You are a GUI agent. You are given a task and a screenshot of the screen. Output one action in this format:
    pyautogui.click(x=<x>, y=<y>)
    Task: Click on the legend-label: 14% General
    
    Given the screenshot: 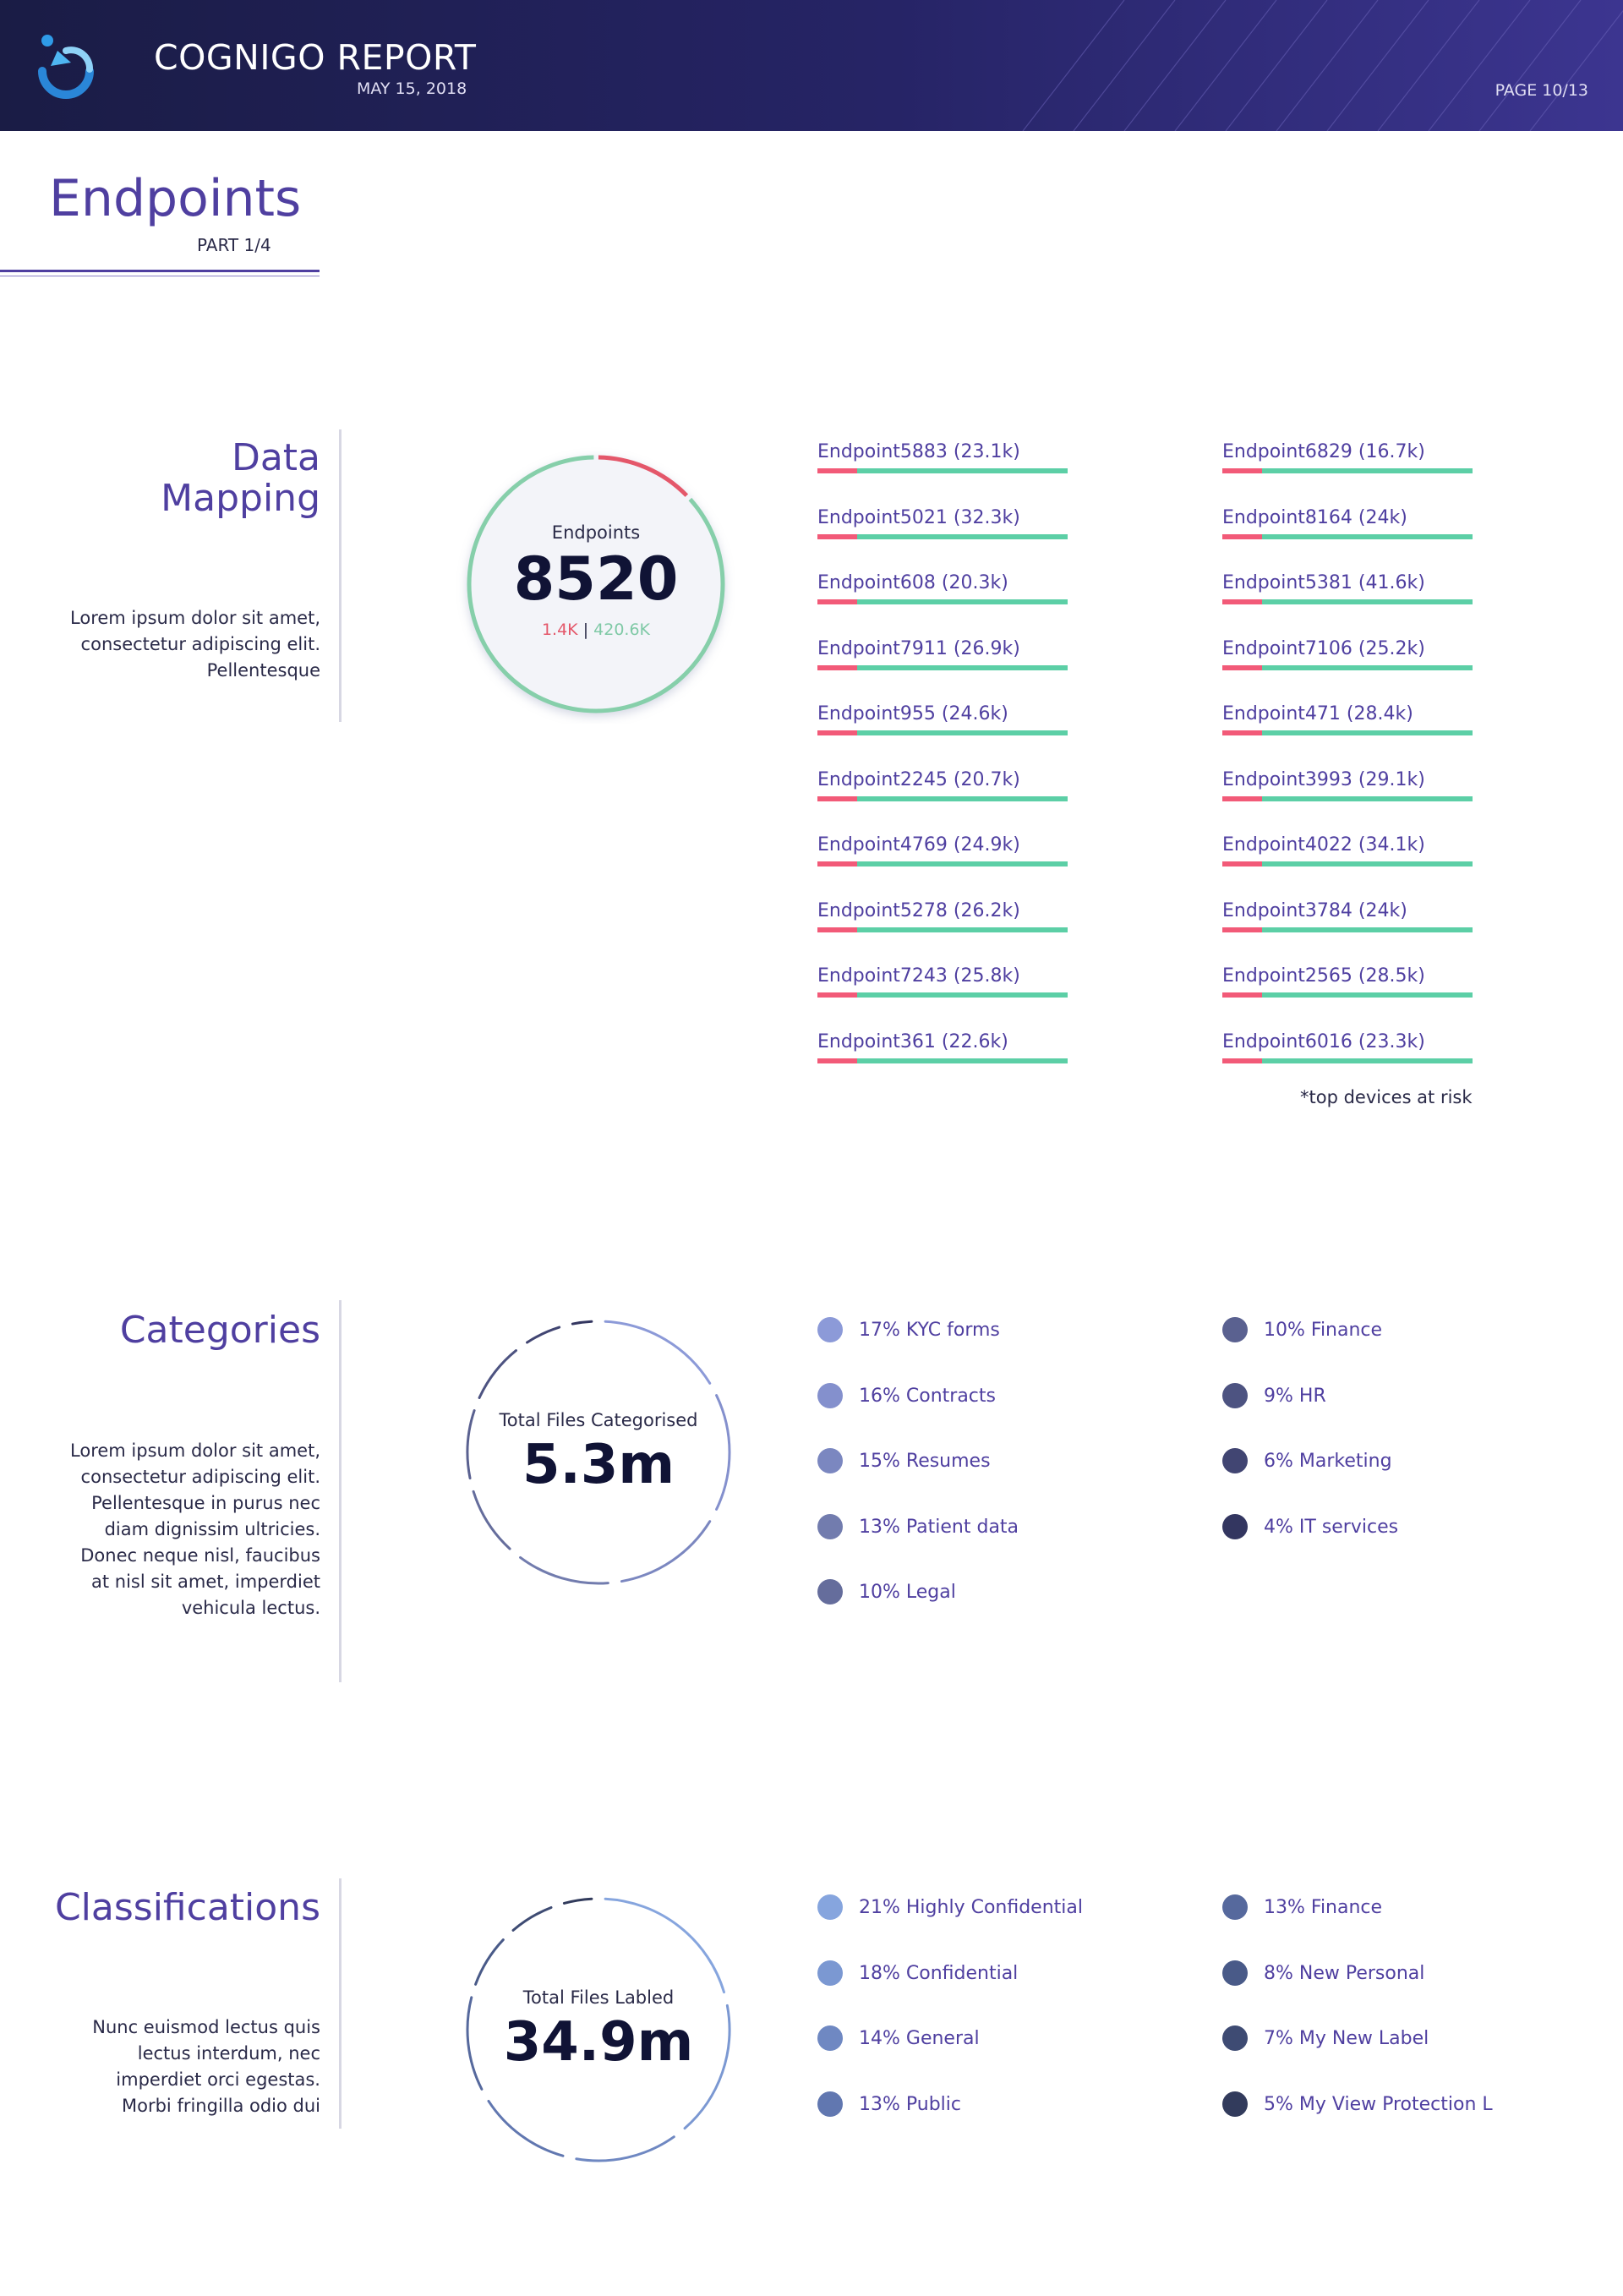 What is the action you would take?
    pyautogui.click(x=920, y=2038)
    